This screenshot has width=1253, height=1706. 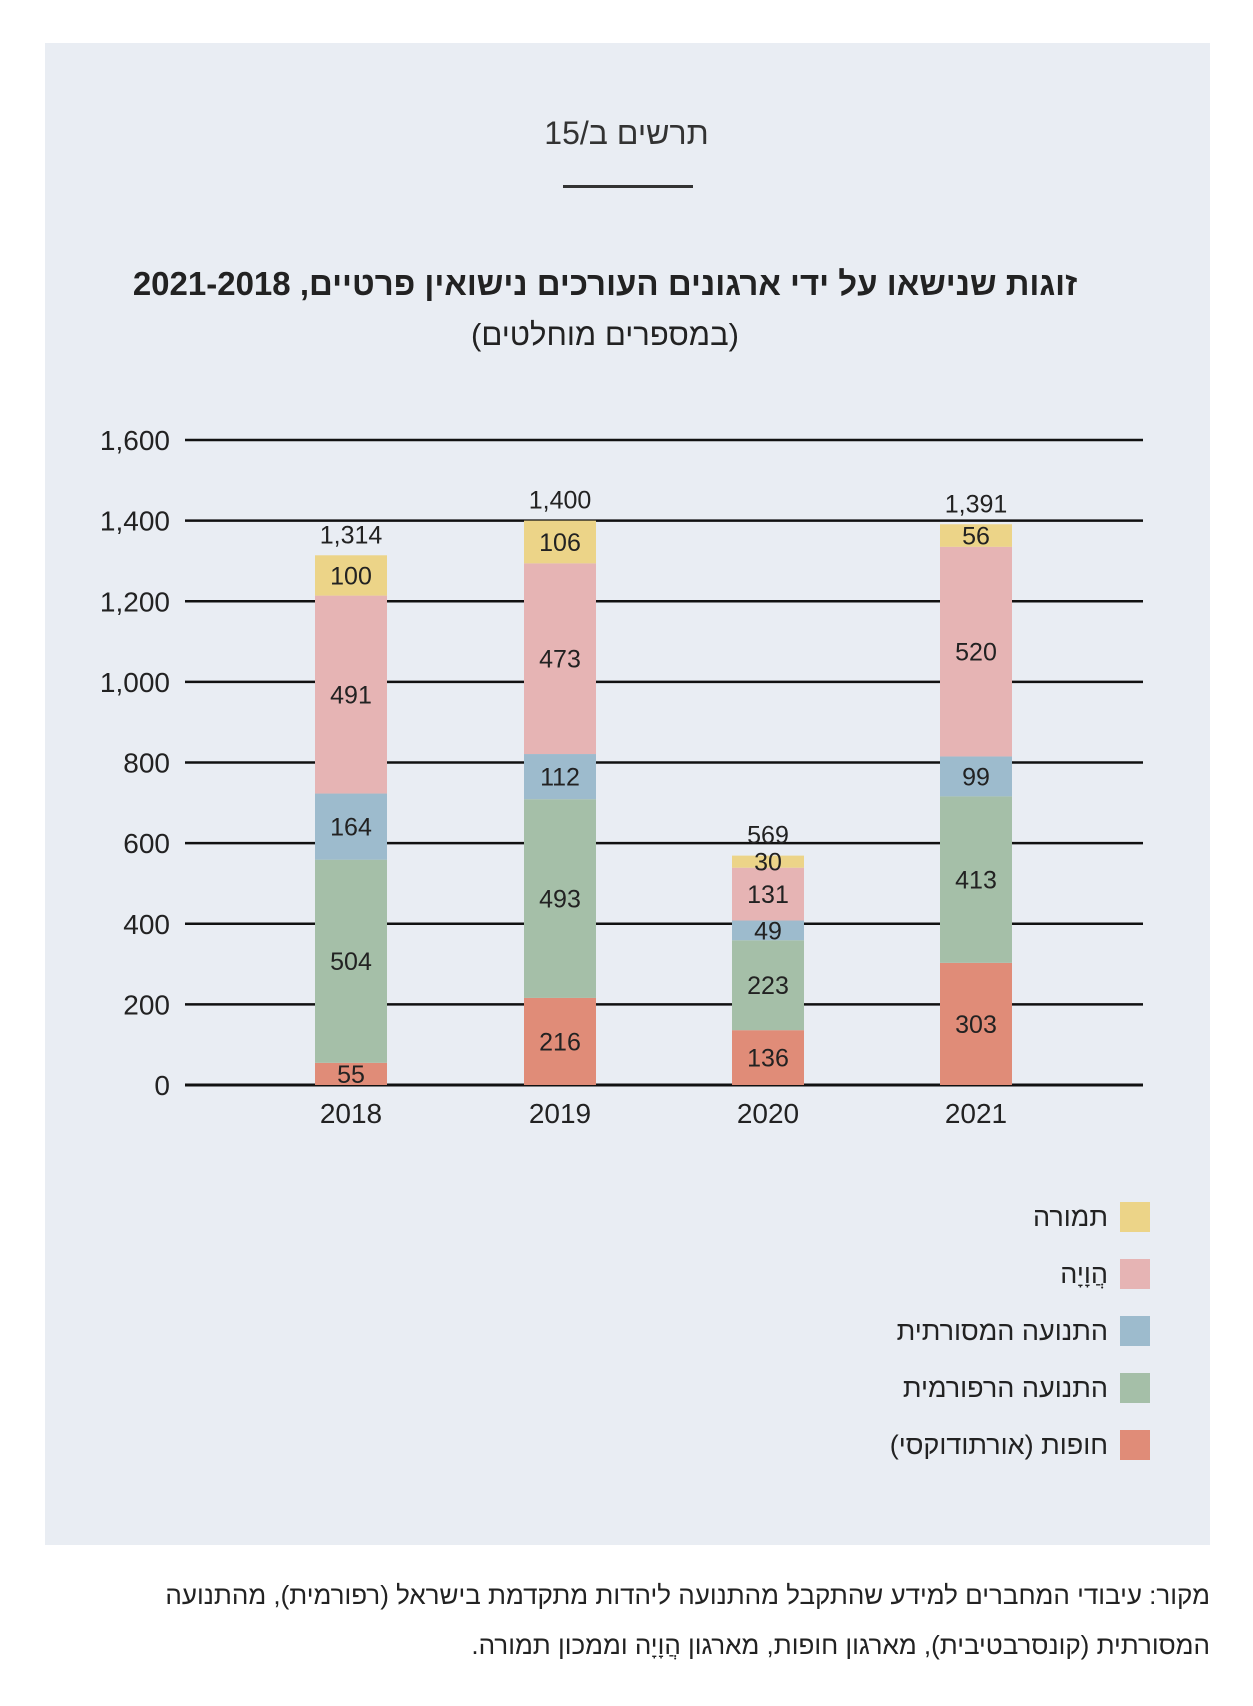 What do you see at coordinates (351, 535) in the screenshot?
I see `total-label: 1,314` at bounding box center [351, 535].